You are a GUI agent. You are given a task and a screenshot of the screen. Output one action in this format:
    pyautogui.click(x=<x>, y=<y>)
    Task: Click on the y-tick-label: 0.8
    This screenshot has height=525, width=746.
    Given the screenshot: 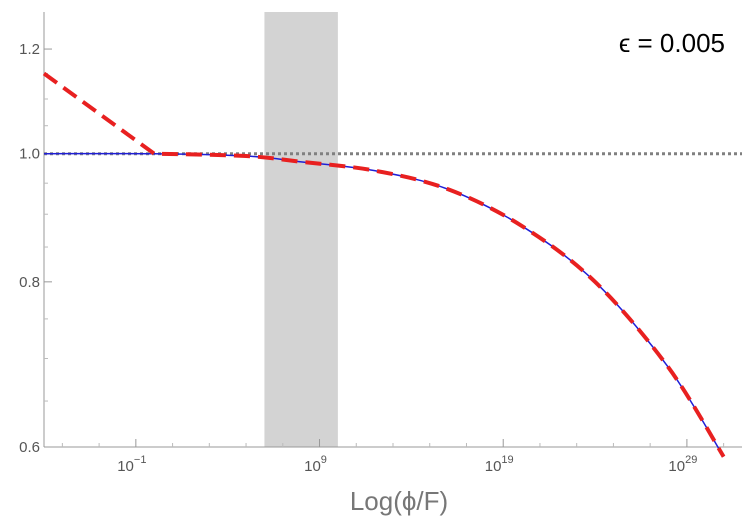 What is the action you would take?
    pyautogui.click(x=29, y=282)
    